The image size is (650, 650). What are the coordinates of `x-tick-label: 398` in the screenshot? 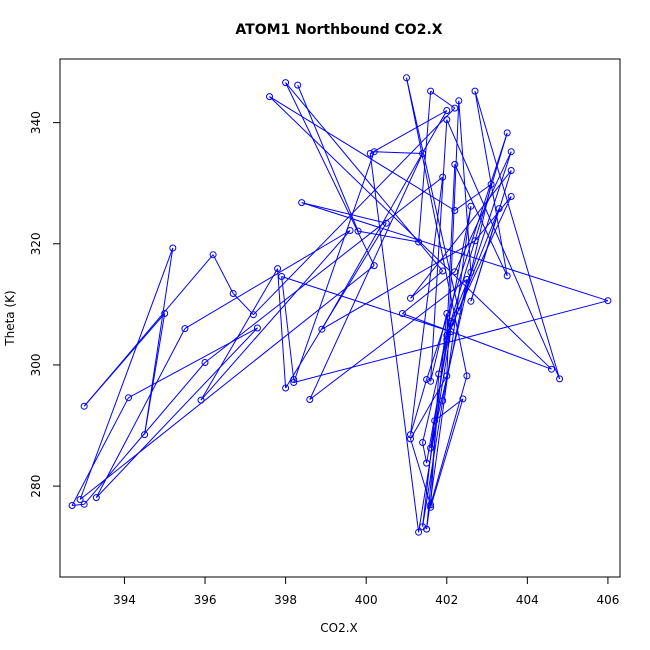 It's located at (285, 600).